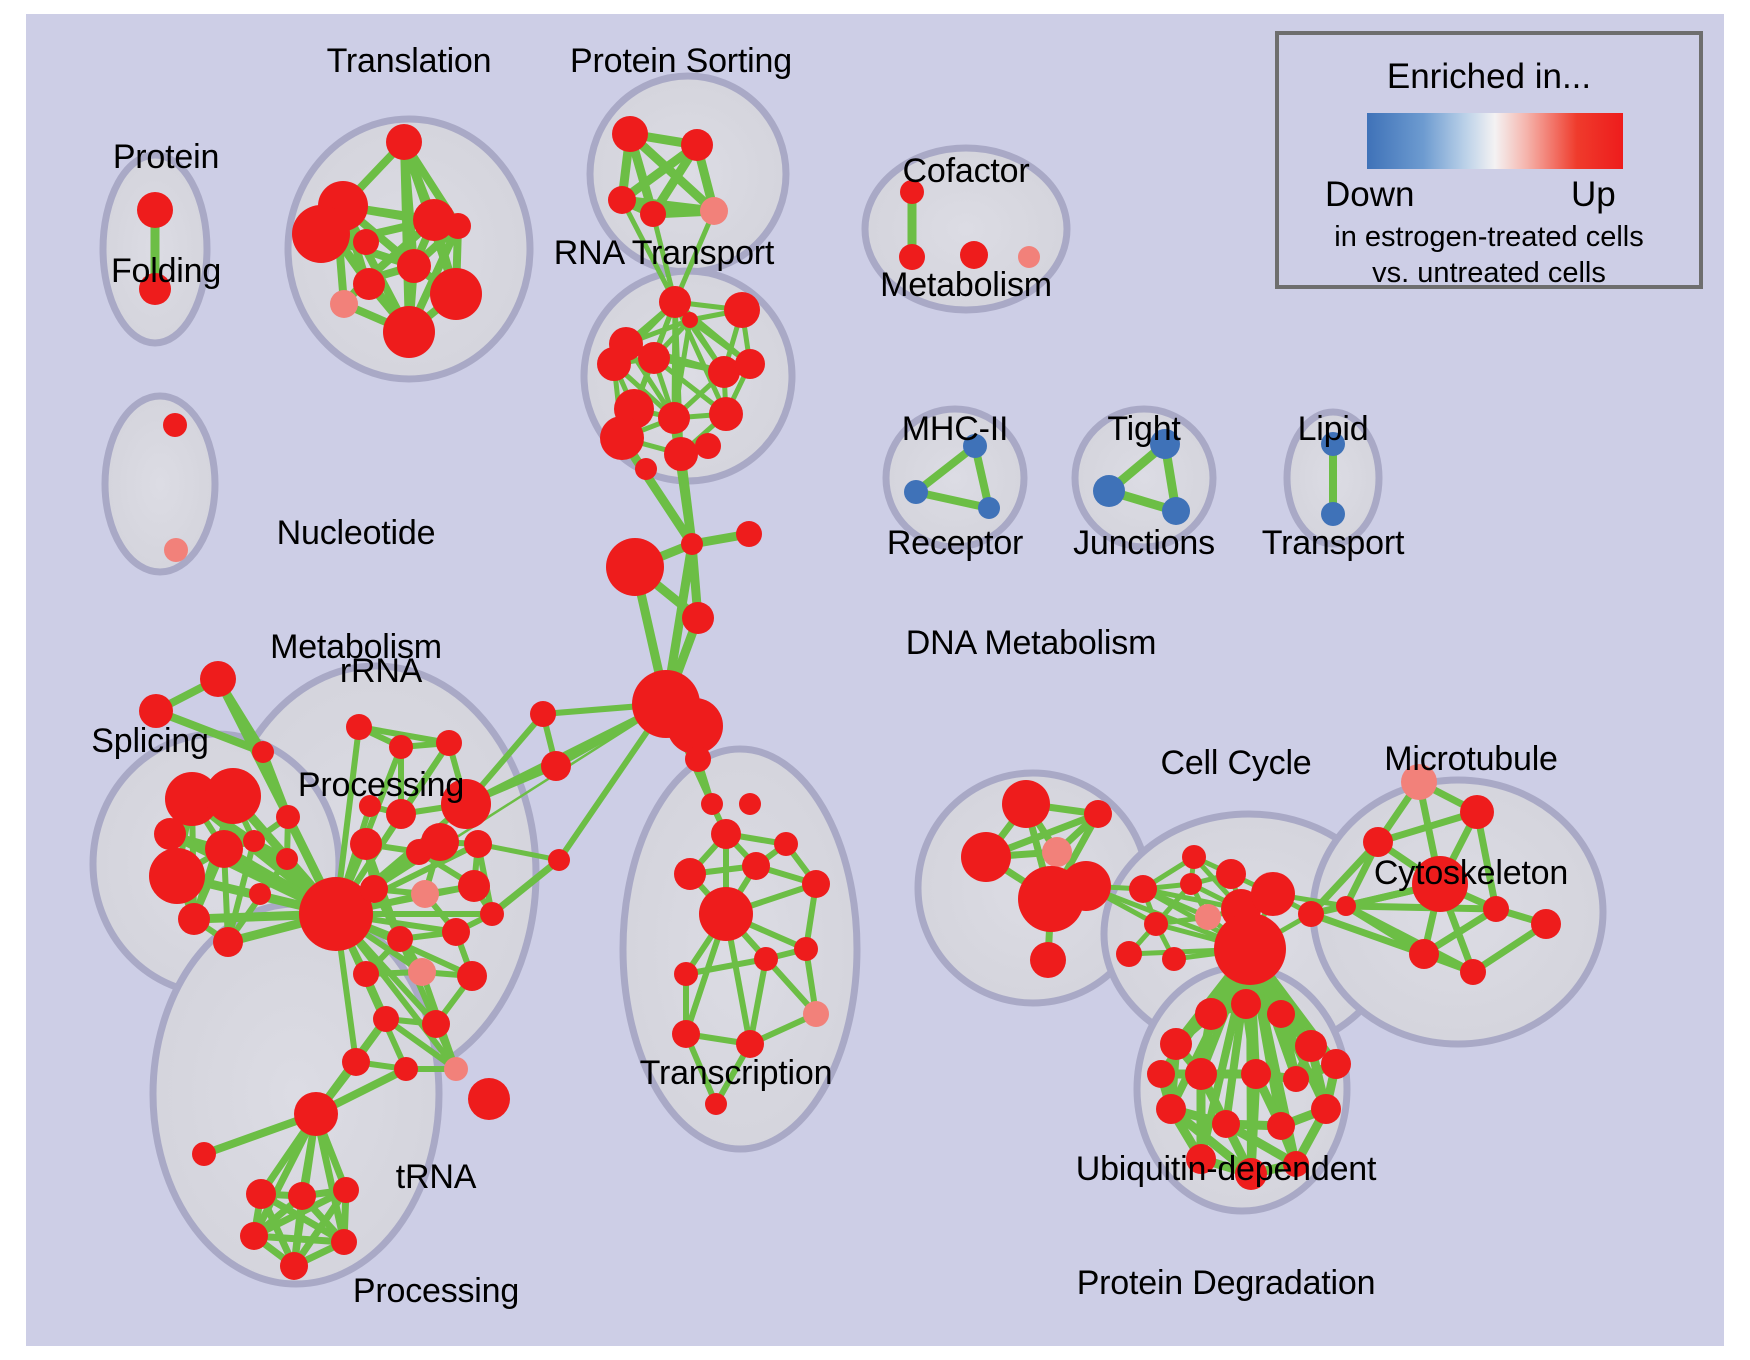  Describe the element at coordinates (1593, 194) in the screenshot. I see `legend-up-label: Up` at that location.